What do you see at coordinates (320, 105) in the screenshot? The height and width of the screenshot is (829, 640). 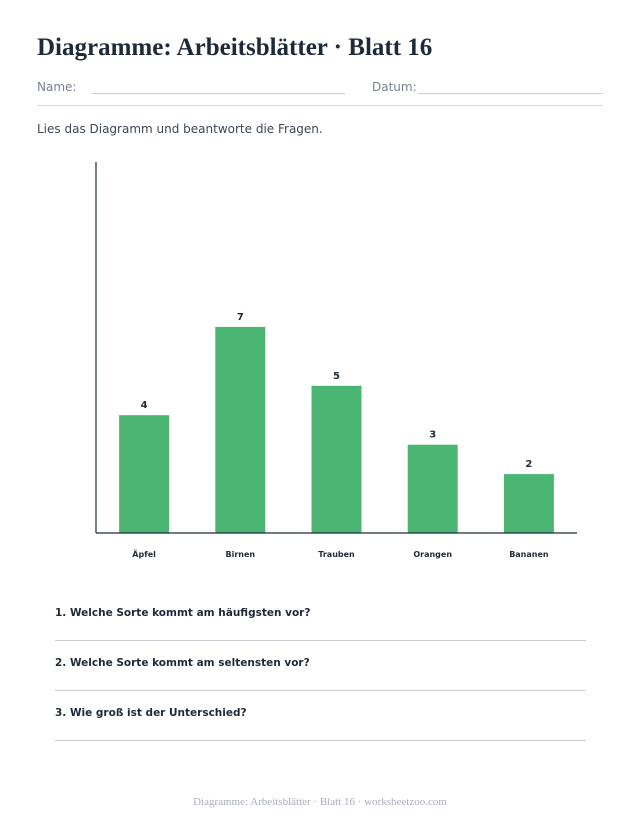 I see `header-divider` at bounding box center [320, 105].